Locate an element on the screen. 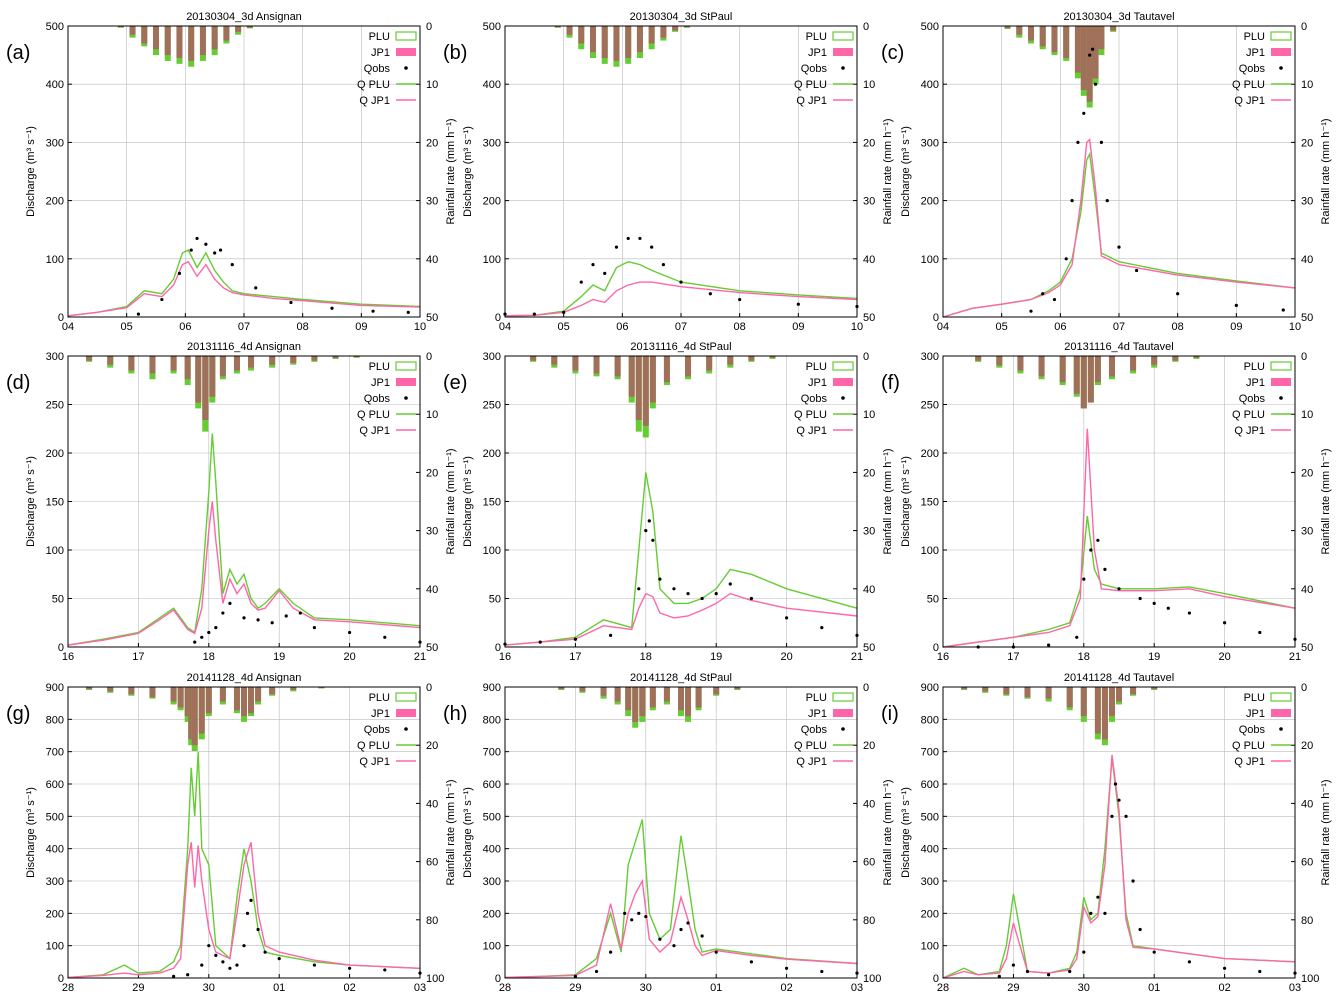 This screenshot has height=995, width=1343. y-tick-label: 250 is located at coordinates (492, 406).